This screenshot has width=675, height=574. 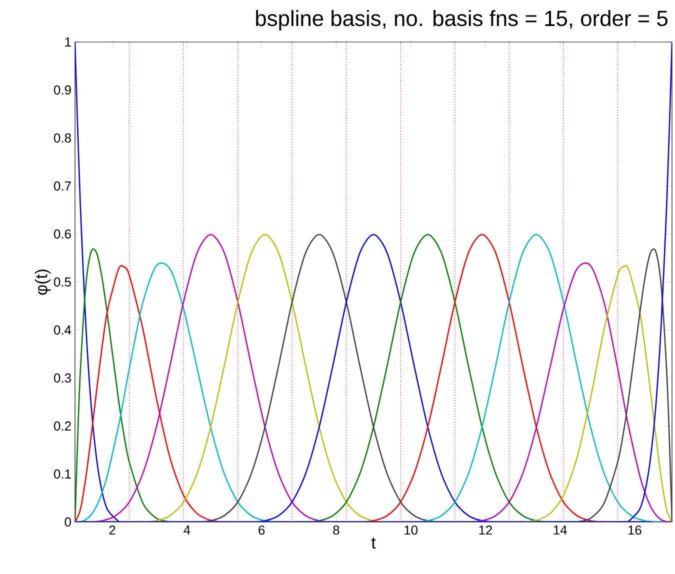 What do you see at coordinates (462, 20) in the screenshot?
I see `chart-title: bspline basis, no. basis fns = 15, order = 5` at bounding box center [462, 20].